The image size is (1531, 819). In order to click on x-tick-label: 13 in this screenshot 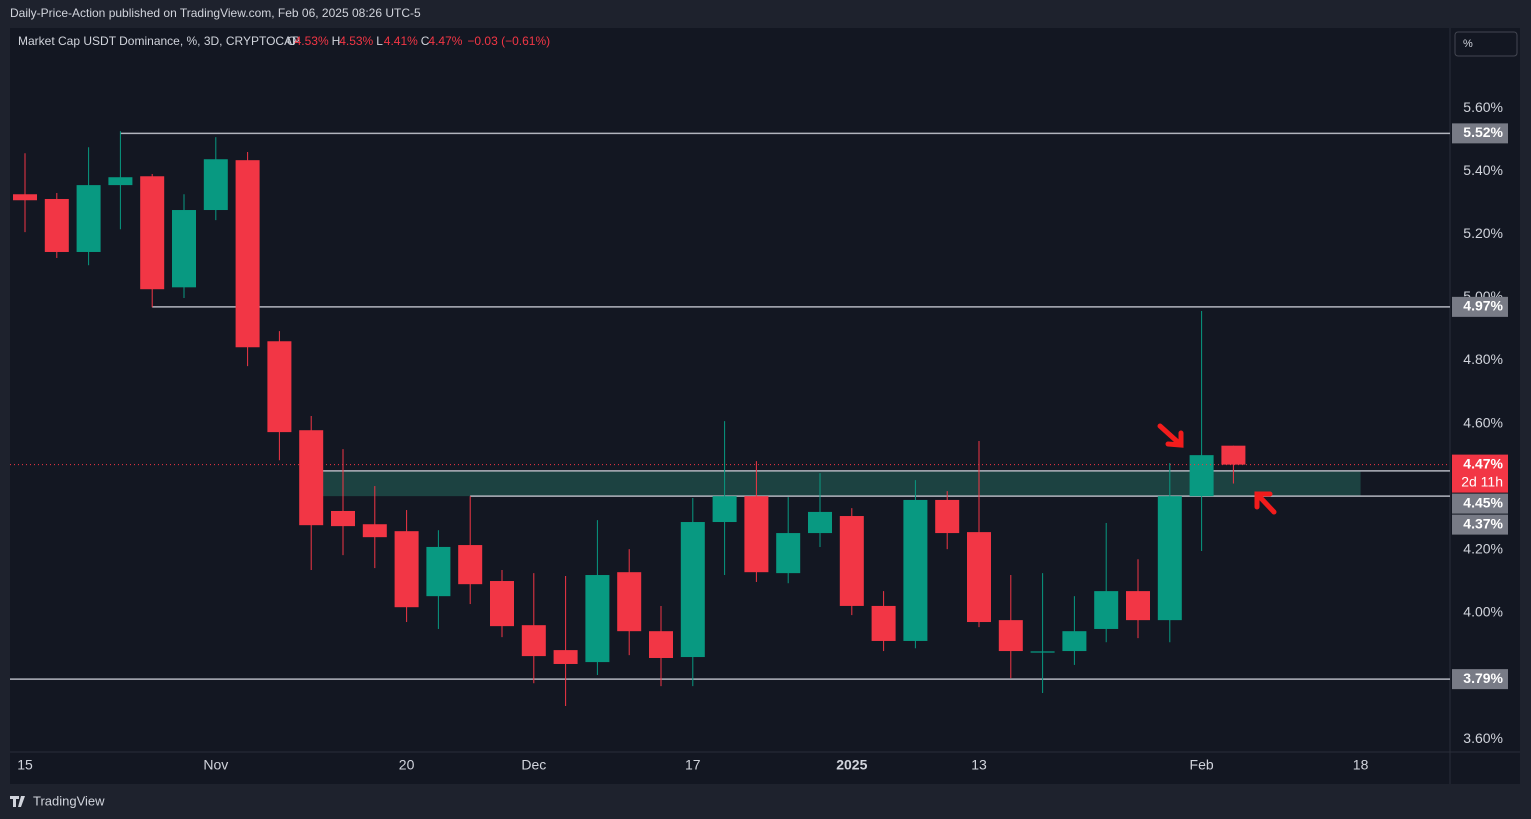, I will do `click(979, 765)`.